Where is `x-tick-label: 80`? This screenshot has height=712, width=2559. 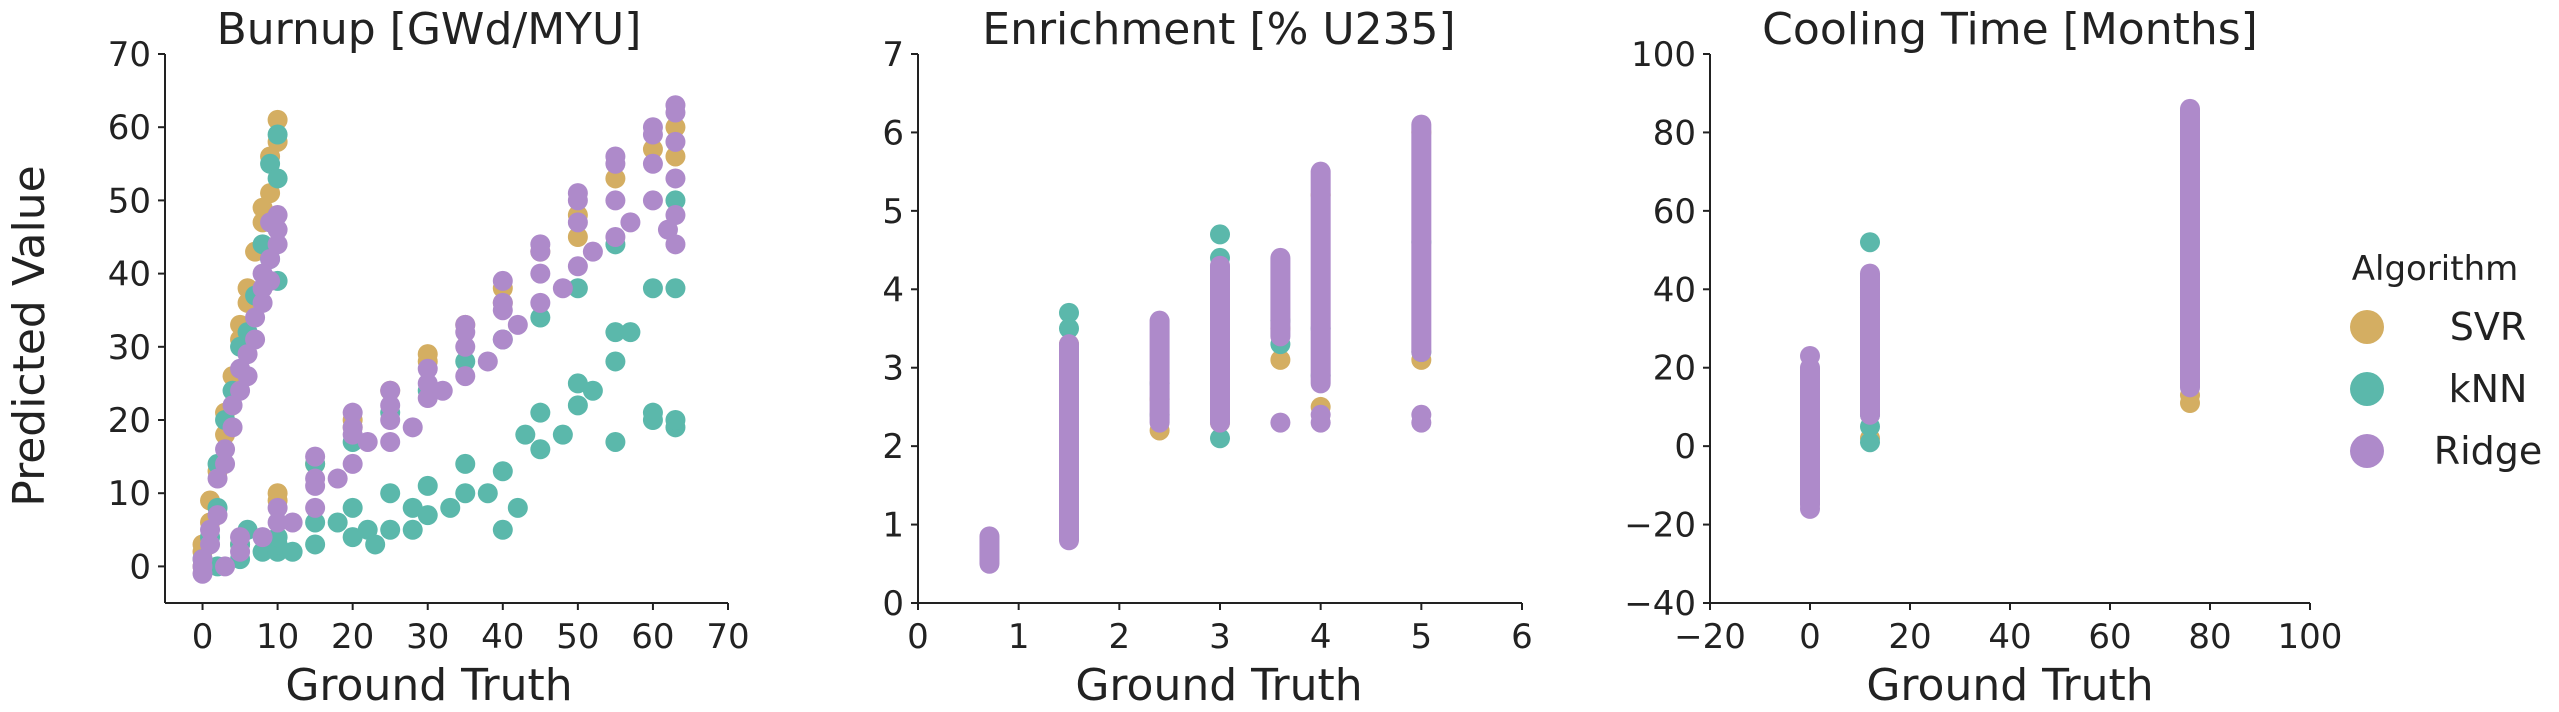
x-tick-label: 80 is located at coordinates (2209, 637).